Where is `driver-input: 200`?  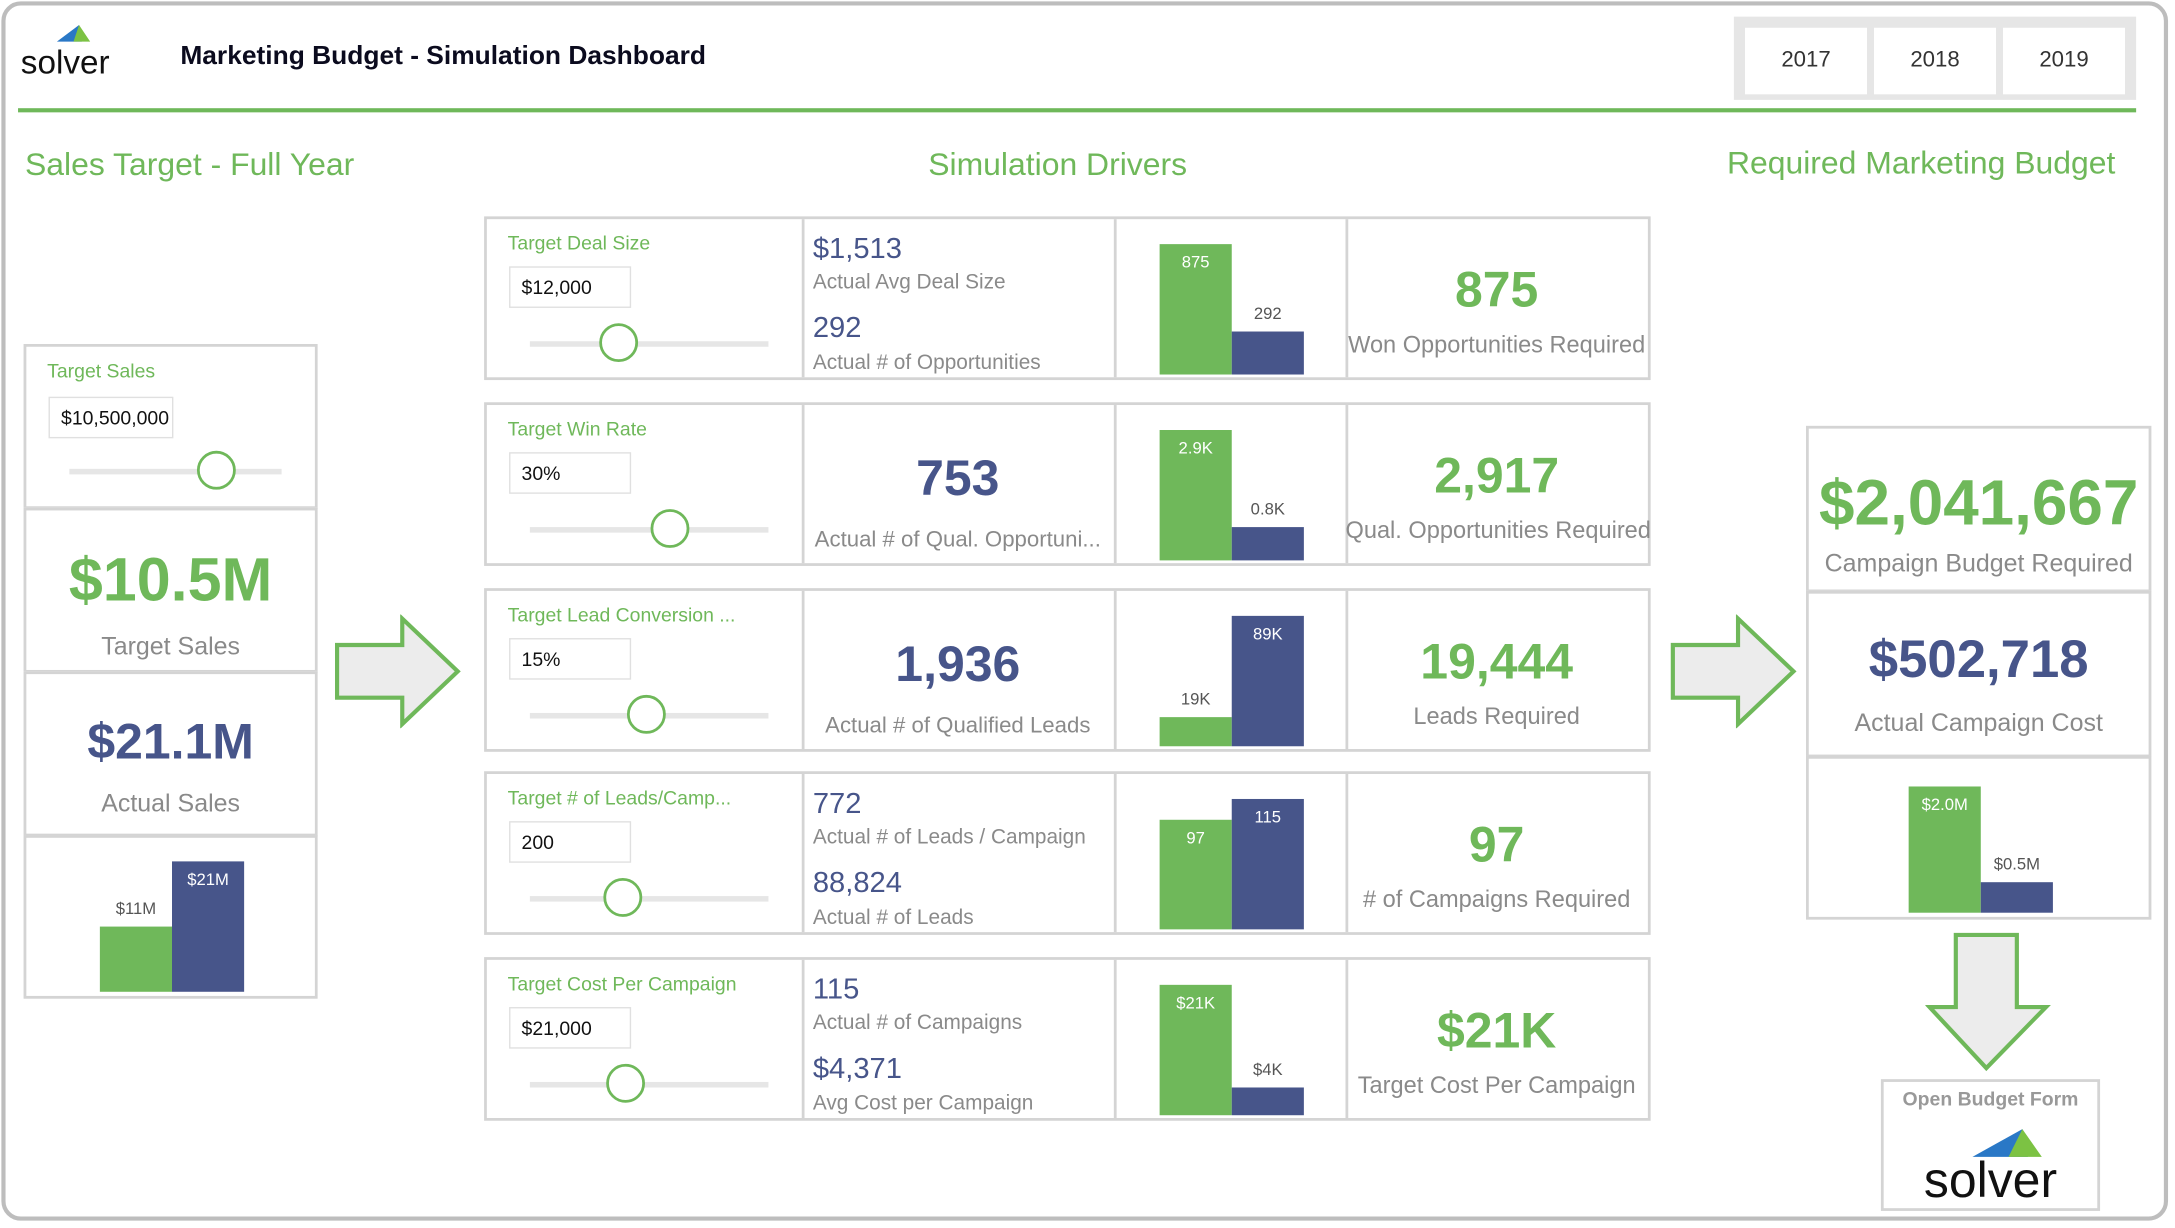
driver-input: 200 is located at coordinates (570, 842).